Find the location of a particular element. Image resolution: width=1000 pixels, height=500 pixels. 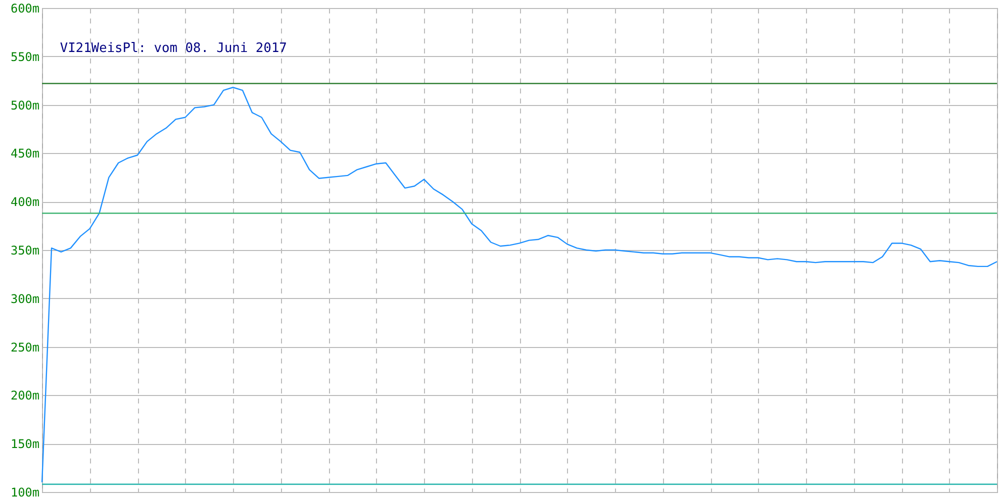

y-tick-label: 350m is located at coordinates (25, 251).